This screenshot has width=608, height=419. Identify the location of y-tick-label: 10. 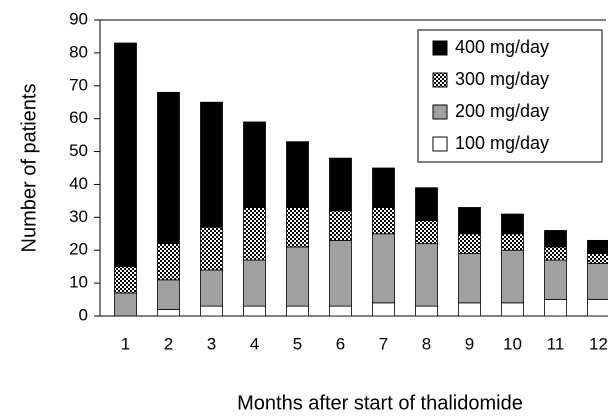
(78, 282).